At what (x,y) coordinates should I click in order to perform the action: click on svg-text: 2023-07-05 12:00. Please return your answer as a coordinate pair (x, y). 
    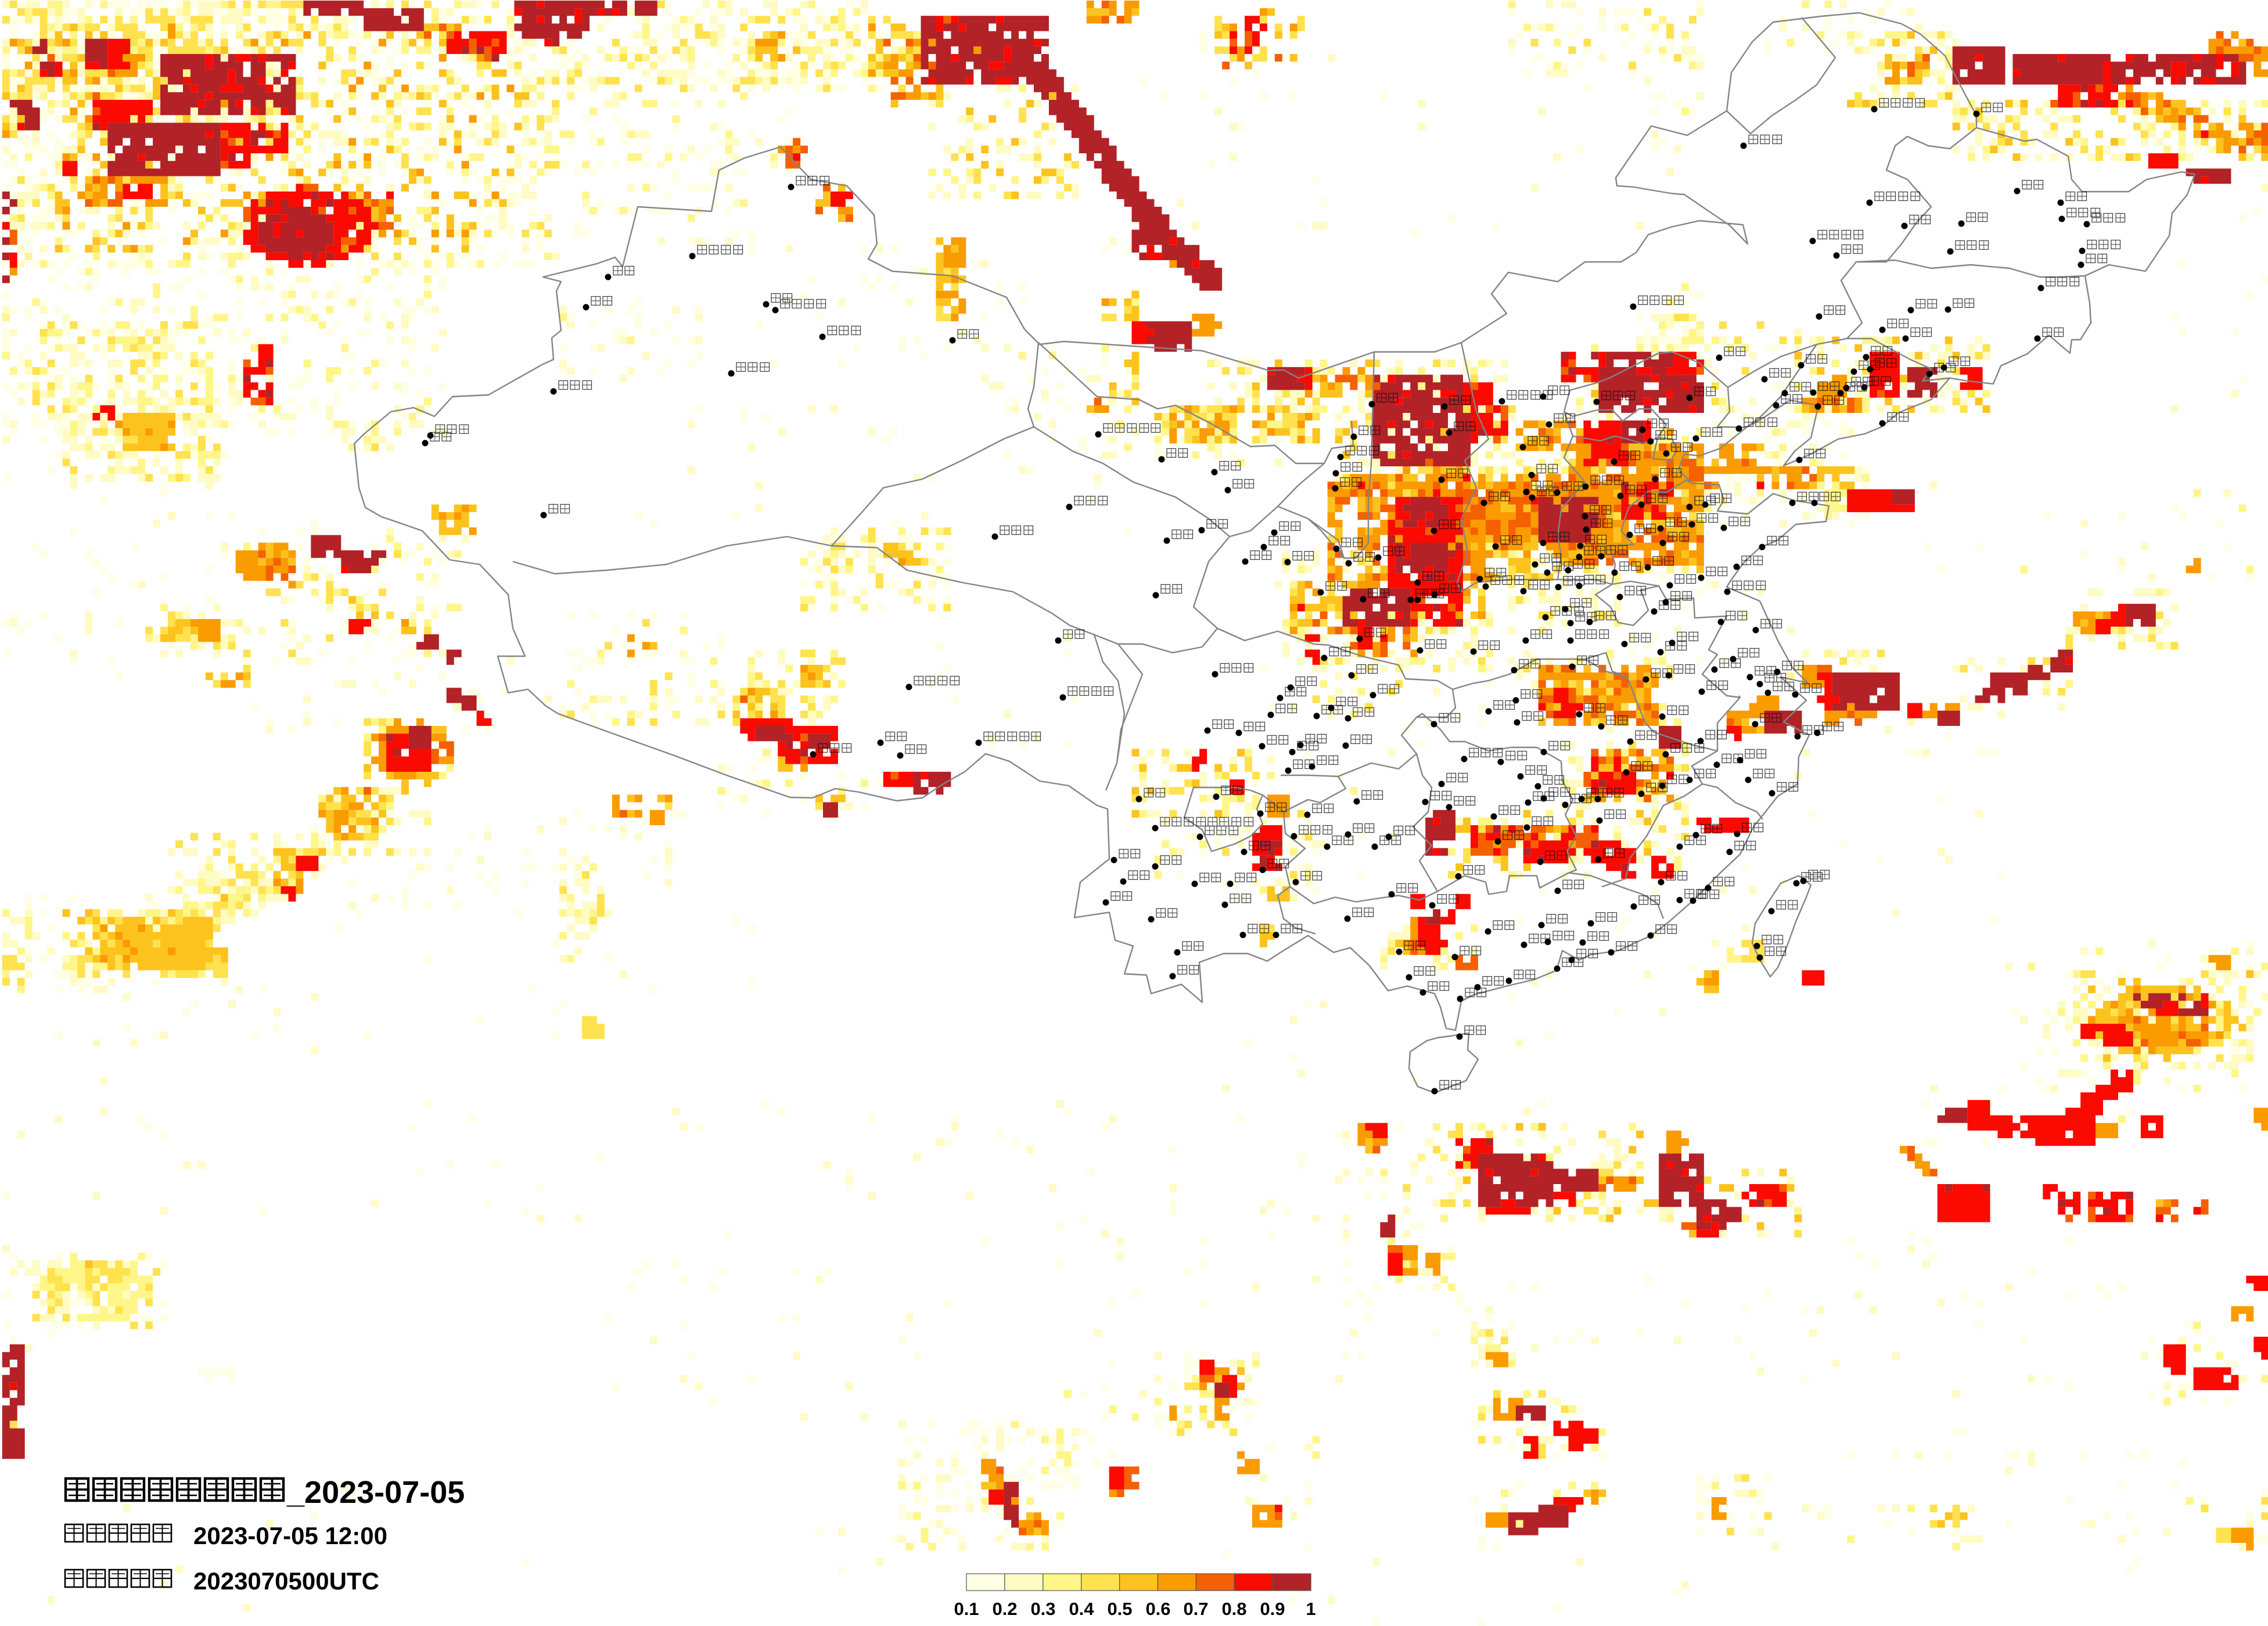
    Looking at the image, I should click on (290, 1535).